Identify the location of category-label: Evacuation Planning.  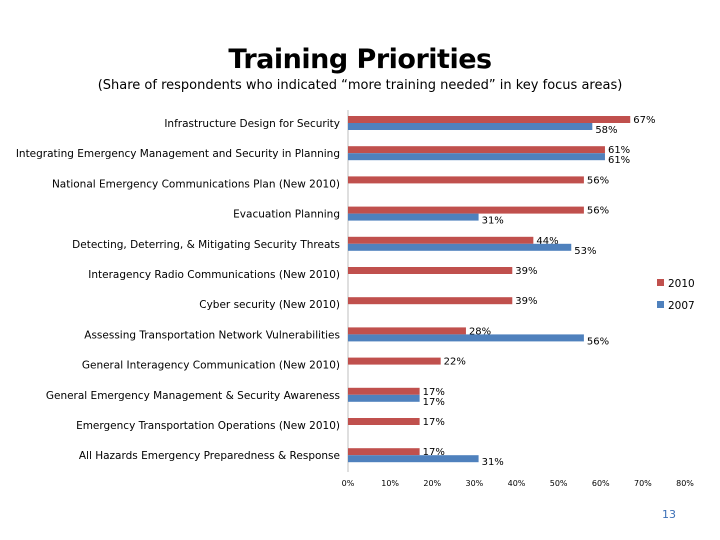
(286, 215).